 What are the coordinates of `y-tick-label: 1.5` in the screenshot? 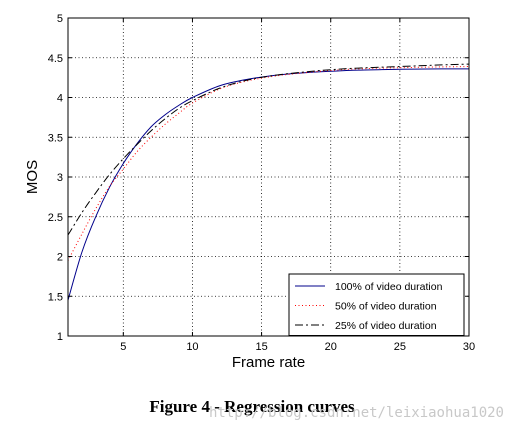 It's located at (55, 297).